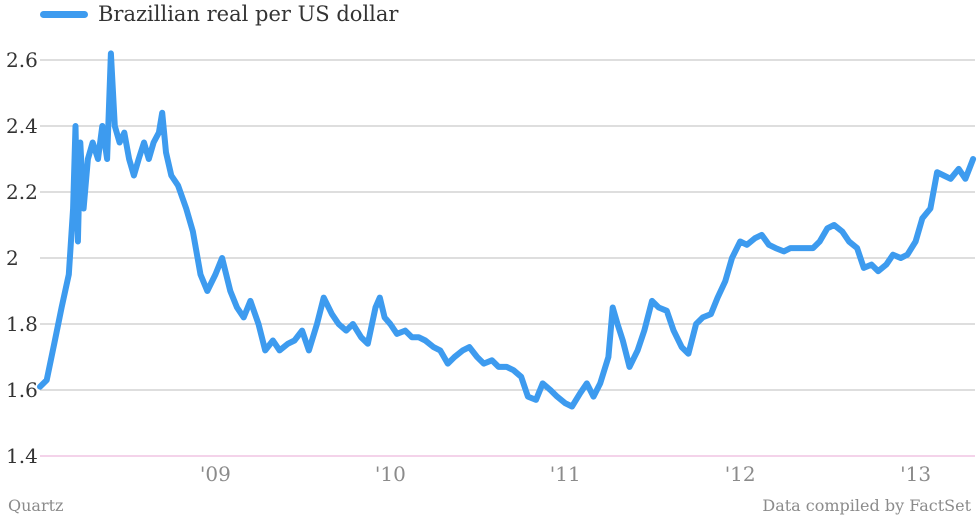 The width and height of the screenshot is (979, 519). Describe the element at coordinates (866, 505) in the screenshot. I see `credit-label: Data compiled by FactSet` at that location.